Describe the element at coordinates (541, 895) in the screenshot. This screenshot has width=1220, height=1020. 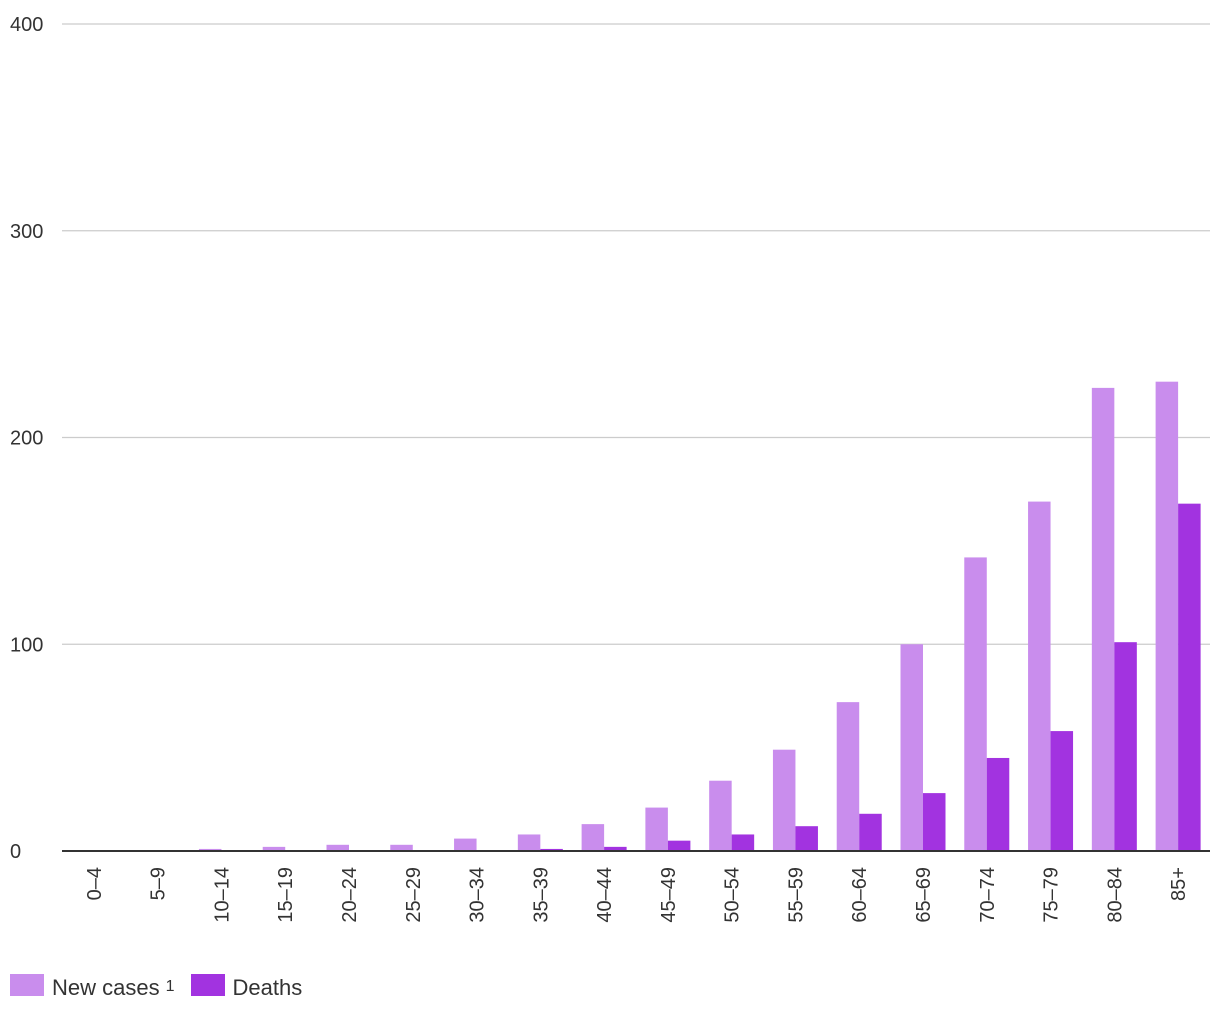
I see `x-category-label: 35–39` at that location.